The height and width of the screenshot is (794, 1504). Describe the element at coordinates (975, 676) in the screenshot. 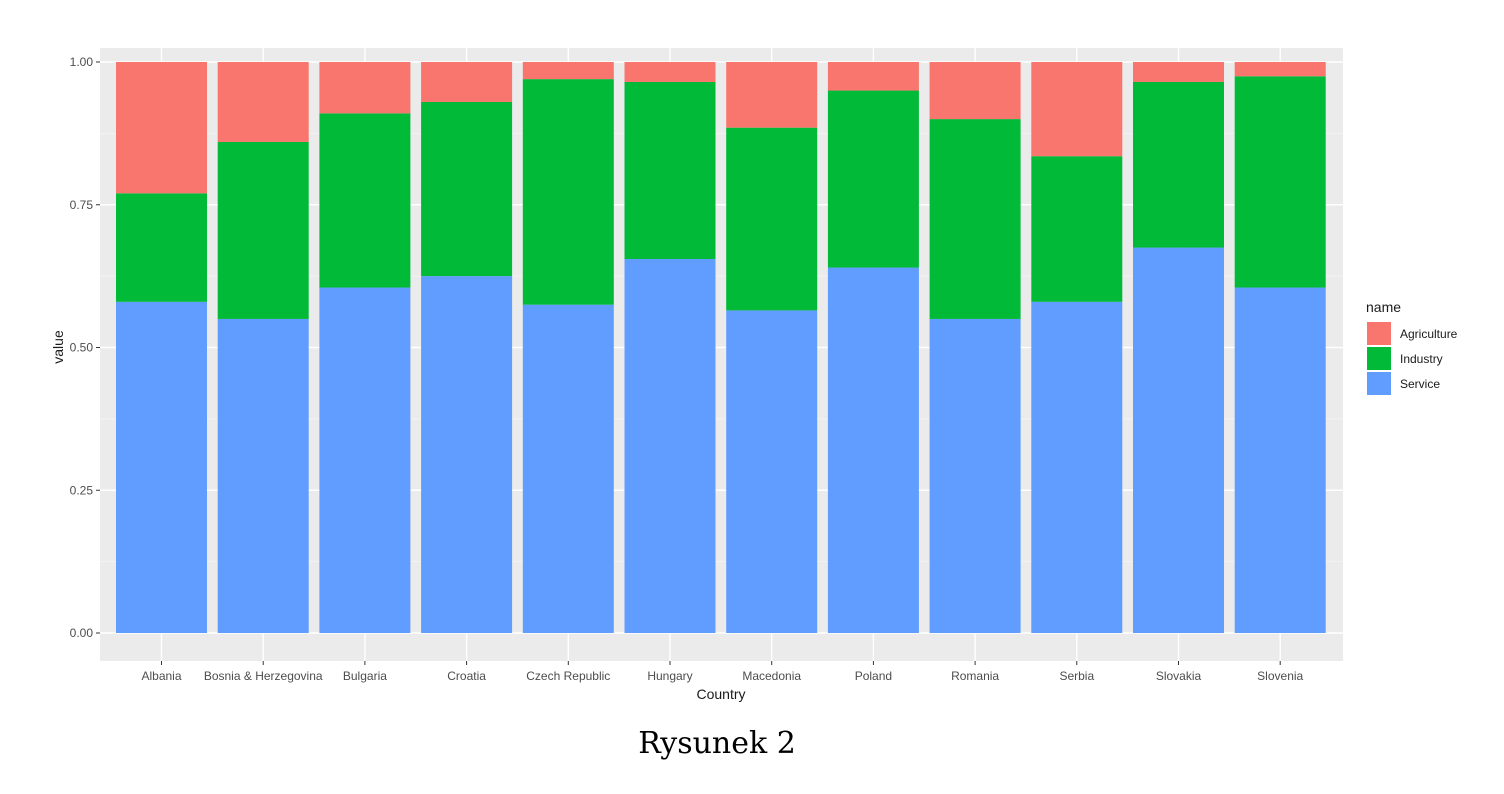

I see `x-tick-label: Romania` at that location.